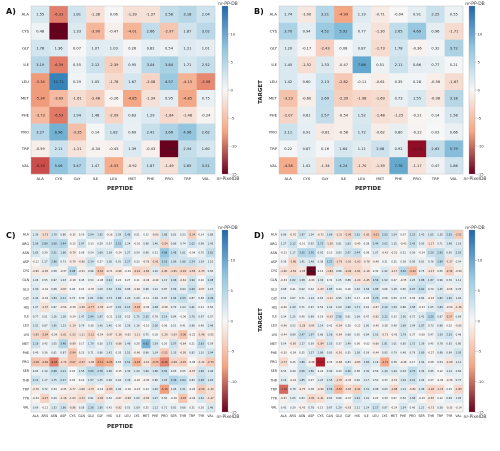  I want to click on cell-label: 1.81, so click(77, 15).